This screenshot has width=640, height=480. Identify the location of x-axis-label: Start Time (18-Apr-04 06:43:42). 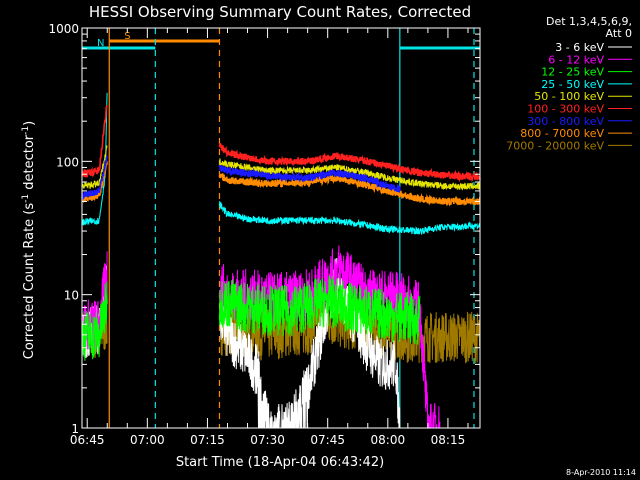
(280, 462).